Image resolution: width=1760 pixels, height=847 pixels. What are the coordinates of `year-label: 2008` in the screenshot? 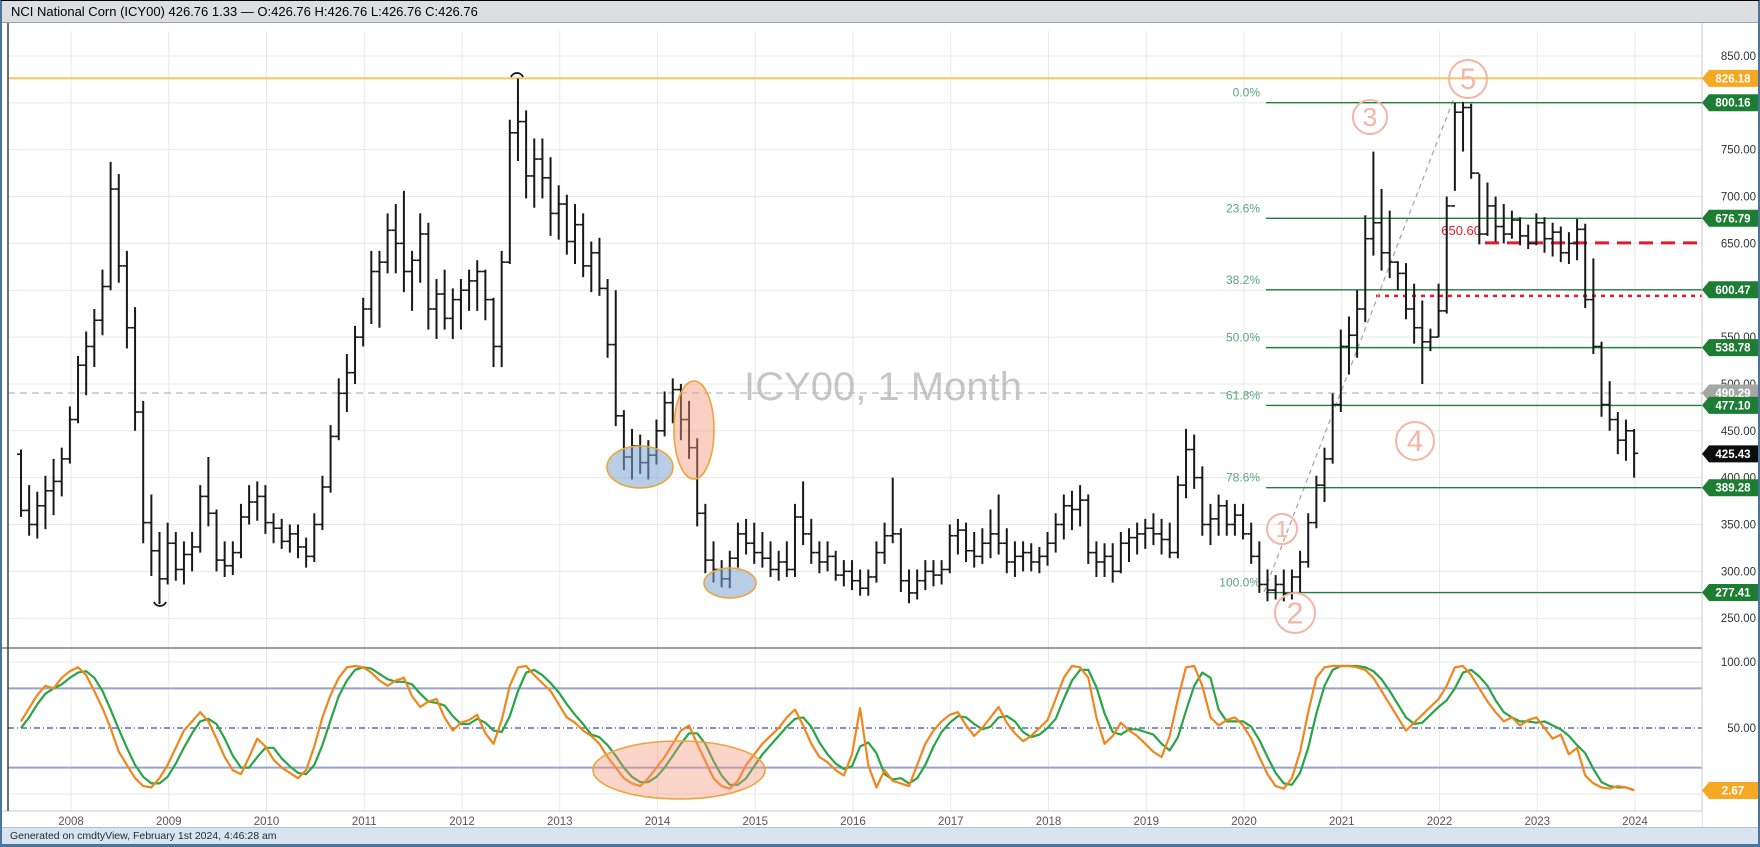 It's located at (71, 822).